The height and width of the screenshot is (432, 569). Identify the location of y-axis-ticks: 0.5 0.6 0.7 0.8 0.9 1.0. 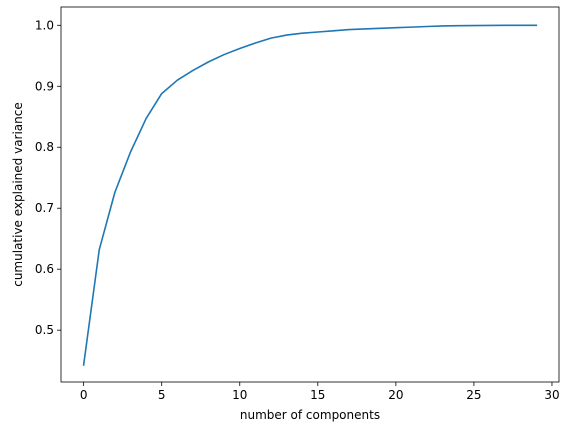
(48, 177).